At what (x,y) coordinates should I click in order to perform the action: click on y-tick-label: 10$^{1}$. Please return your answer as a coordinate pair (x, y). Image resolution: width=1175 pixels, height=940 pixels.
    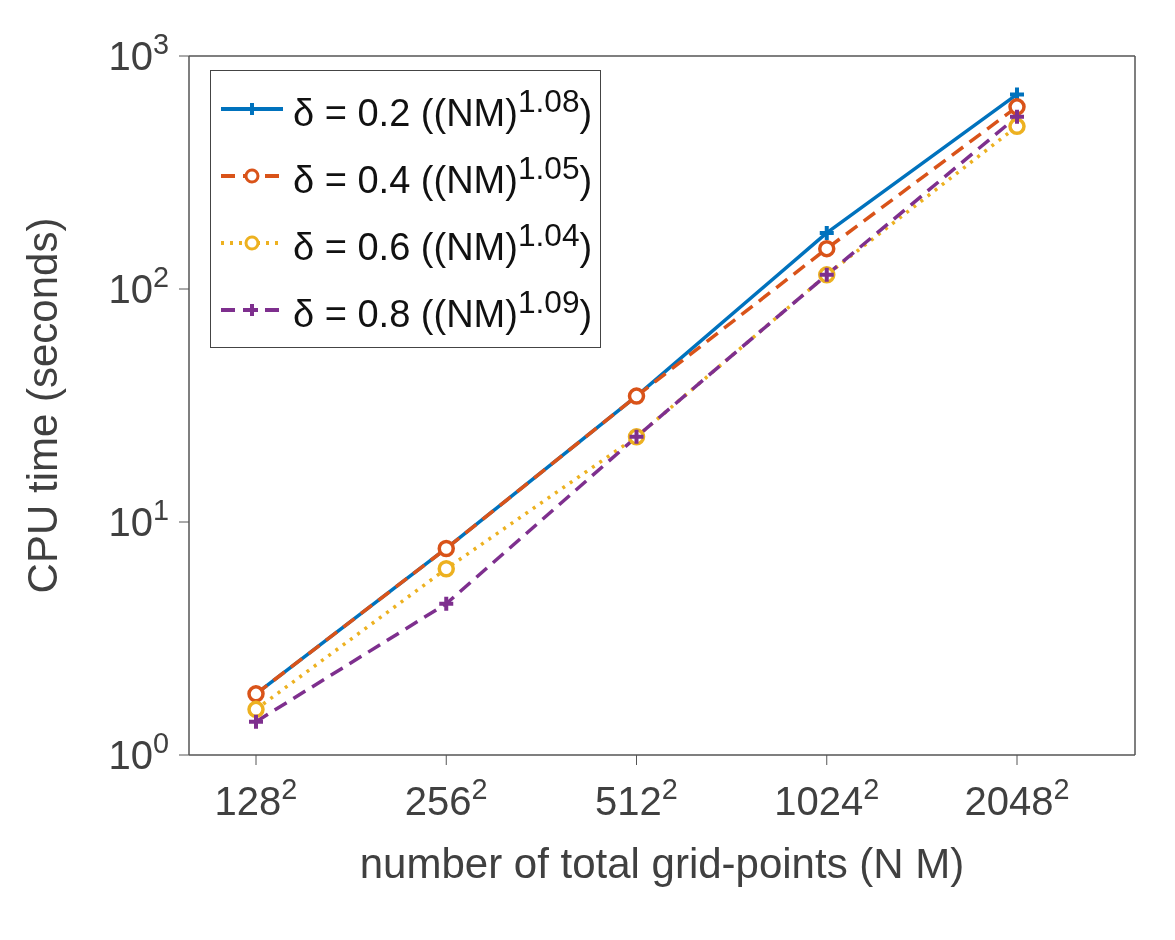
    Looking at the image, I should click on (138, 519).